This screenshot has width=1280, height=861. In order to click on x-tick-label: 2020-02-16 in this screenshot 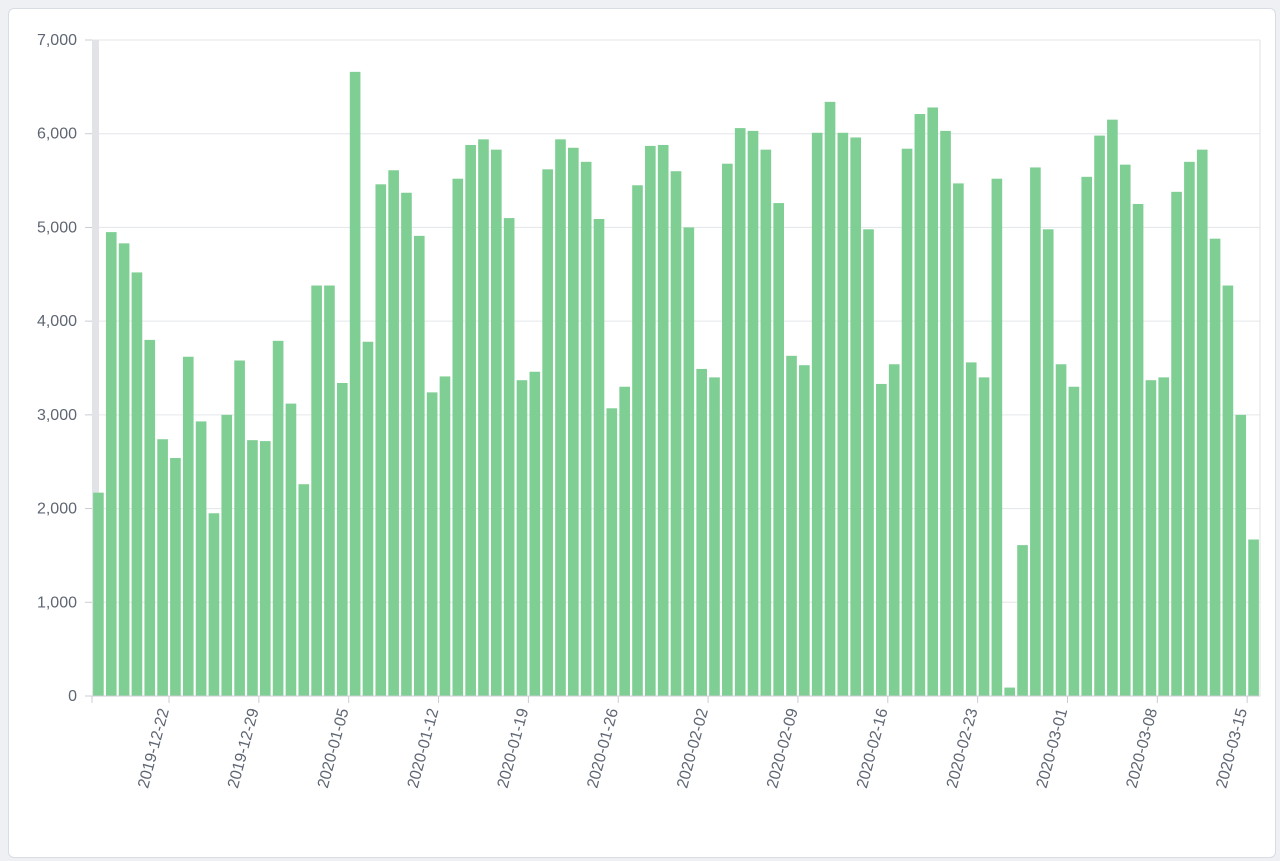, I will do `click(873, 749)`.